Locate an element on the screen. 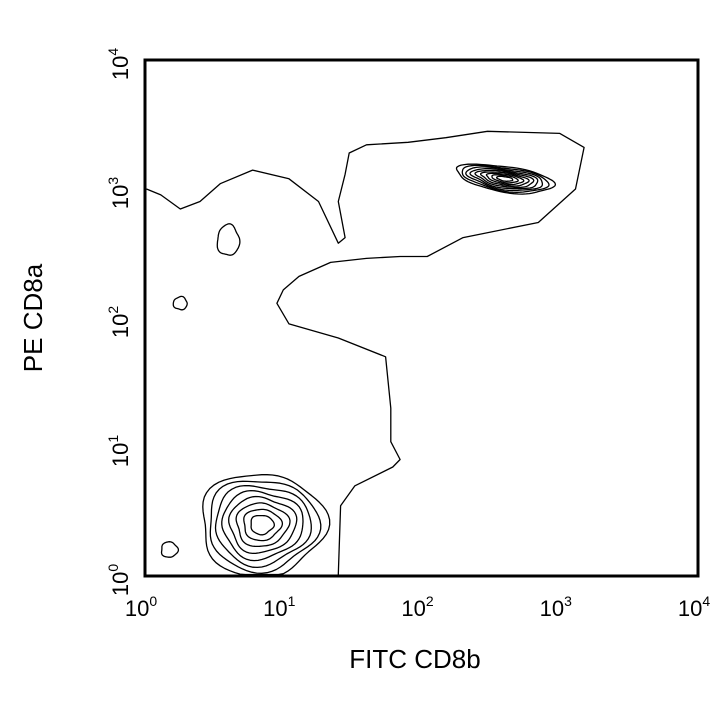  x-tick-label: 10³ is located at coordinates (556, 607).